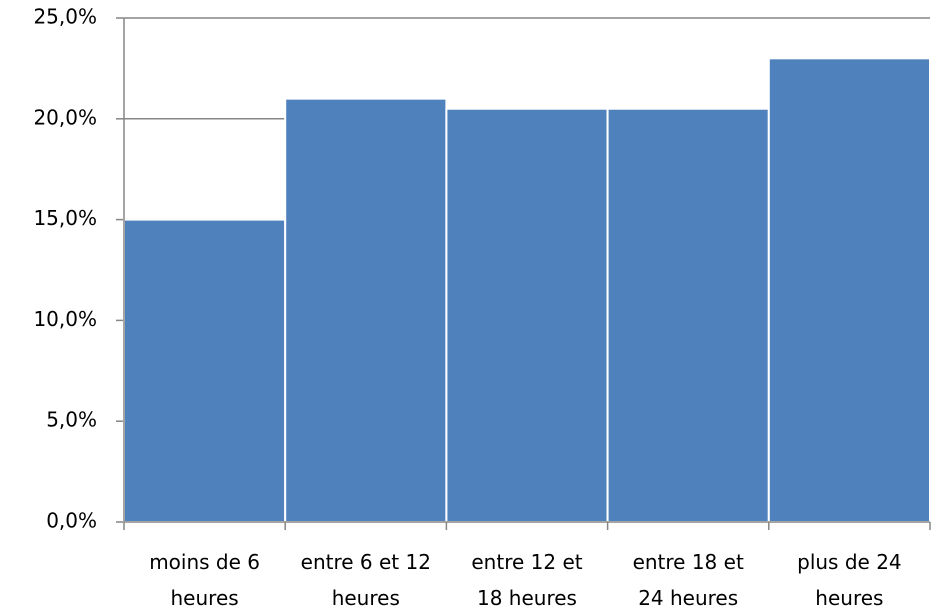 This screenshot has height=611, width=936. What do you see at coordinates (688, 580) in the screenshot?
I see `x-tick-label: entre 18 et 24 heures` at bounding box center [688, 580].